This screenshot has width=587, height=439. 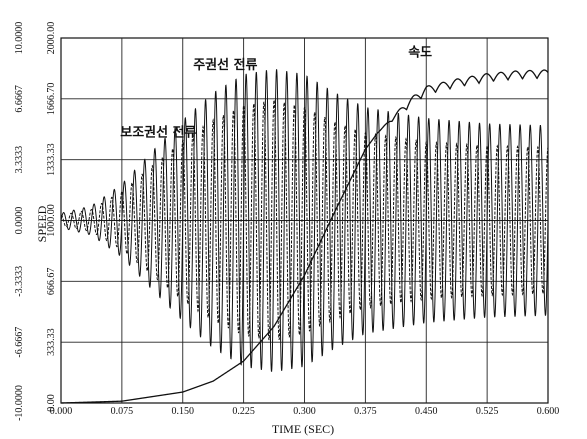 I want to click on y-current-tick-label: -3.3333, so click(x=19, y=281).